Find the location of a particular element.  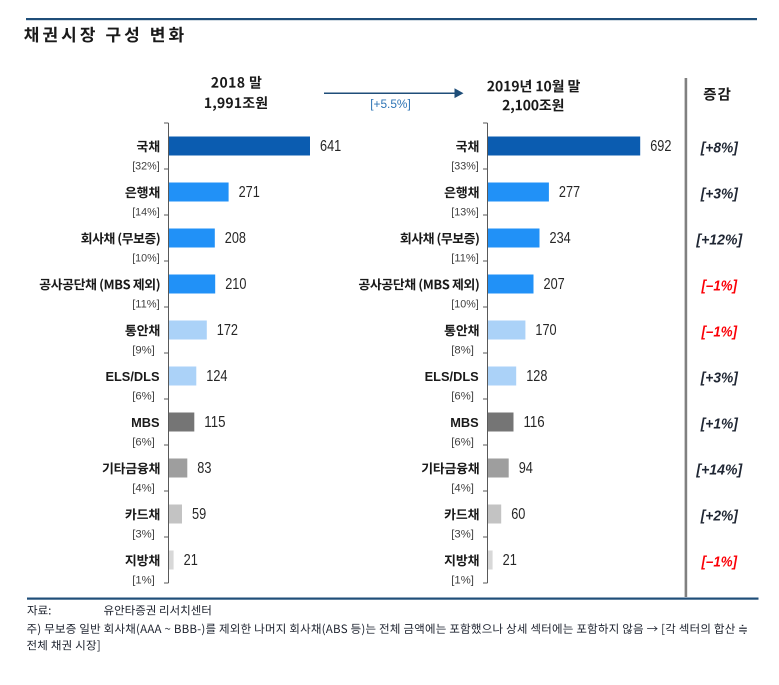

svg-text: [+12%] is located at coordinates (719, 239).